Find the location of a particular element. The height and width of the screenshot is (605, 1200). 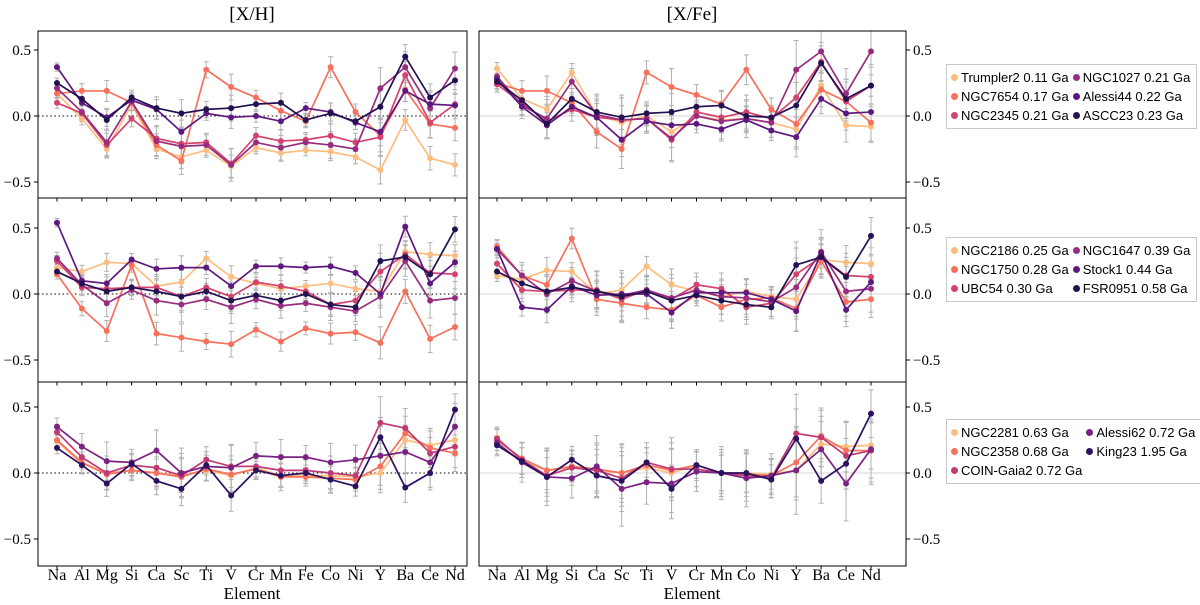

xtick-label-Fe: Fe is located at coordinates (306, 575).